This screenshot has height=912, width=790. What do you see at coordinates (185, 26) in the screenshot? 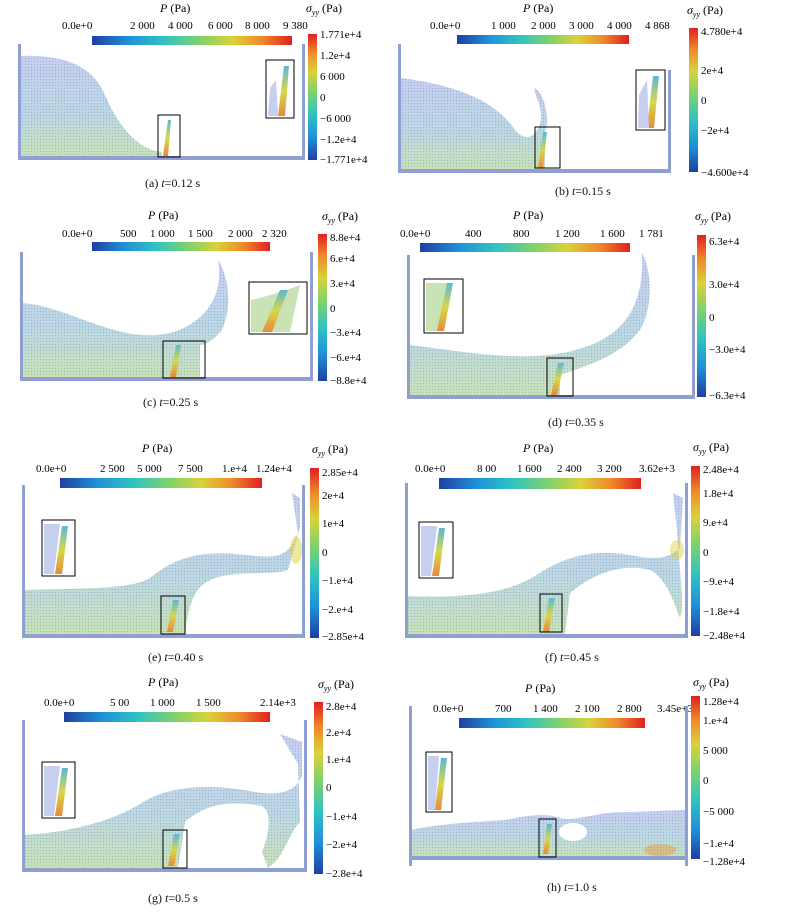
I see `pressure-ticks: 0.0e+0 2 000 4 000 6 000 8 000 9 380` at bounding box center [185, 26].